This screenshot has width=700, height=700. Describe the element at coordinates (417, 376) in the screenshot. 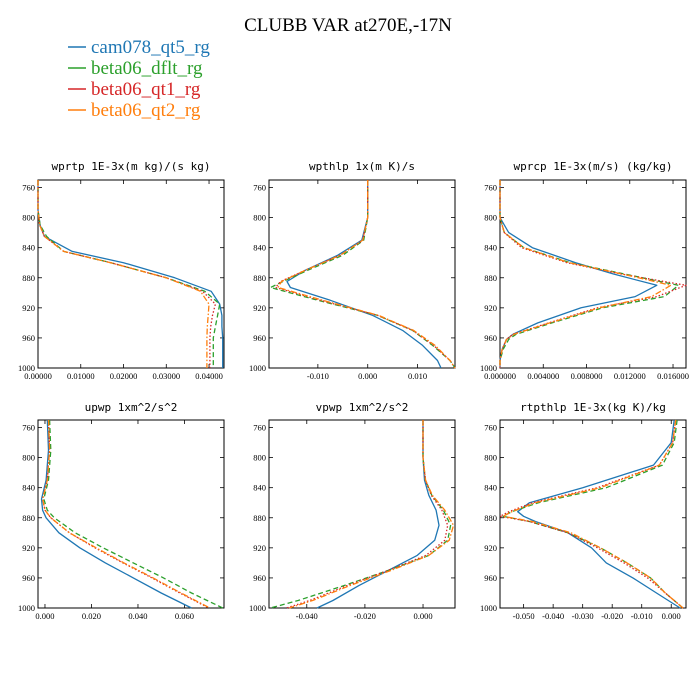

I see `x-tick-label: 0.010` at that location.